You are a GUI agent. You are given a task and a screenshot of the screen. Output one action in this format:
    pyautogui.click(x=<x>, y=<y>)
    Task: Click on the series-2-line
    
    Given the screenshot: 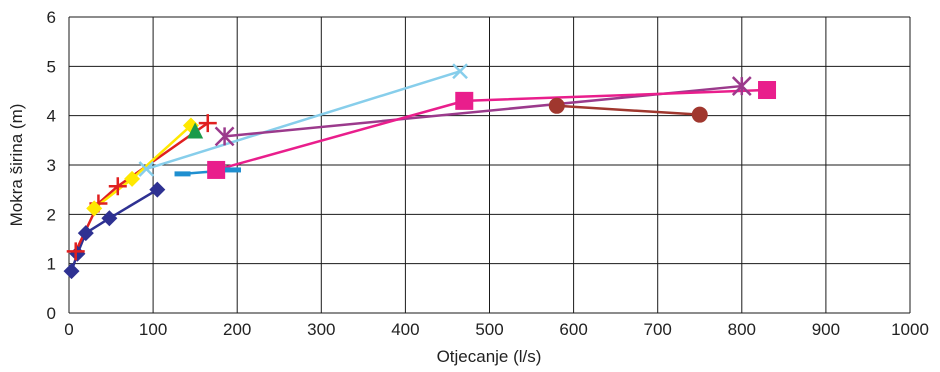 What is the action you would take?
    pyautogui.click(x=142, y=187)
    